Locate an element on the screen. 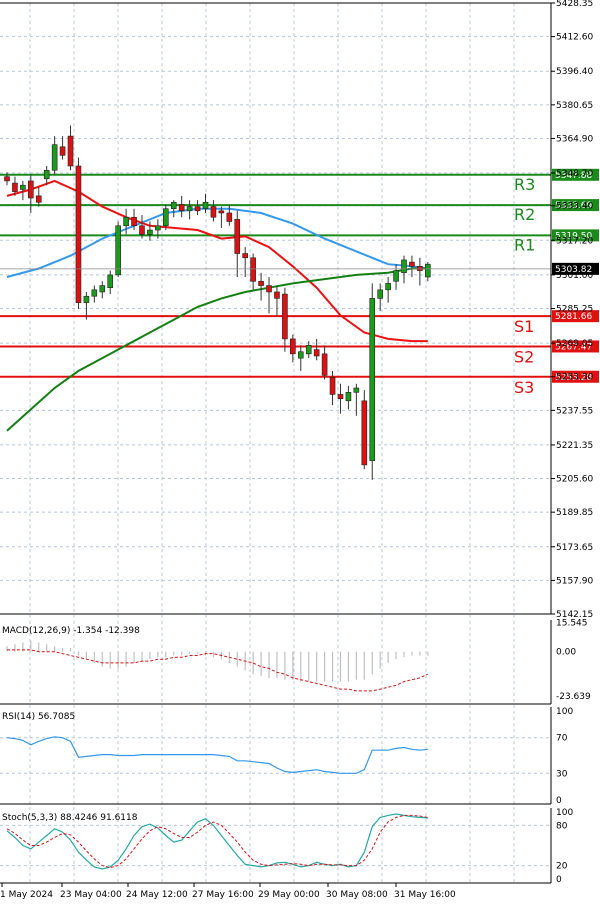 This screenshot has height=910, width=600. rsi-line is located at coordinates (217, 755).